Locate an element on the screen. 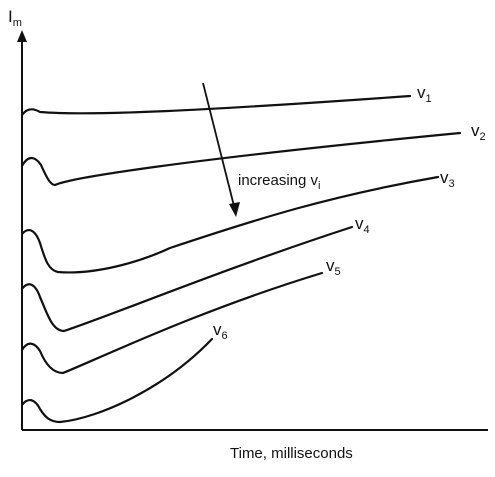 The height and width of the screenshot is (477, 495). series-label-v1: v1 is located at coordinates (424, 94).